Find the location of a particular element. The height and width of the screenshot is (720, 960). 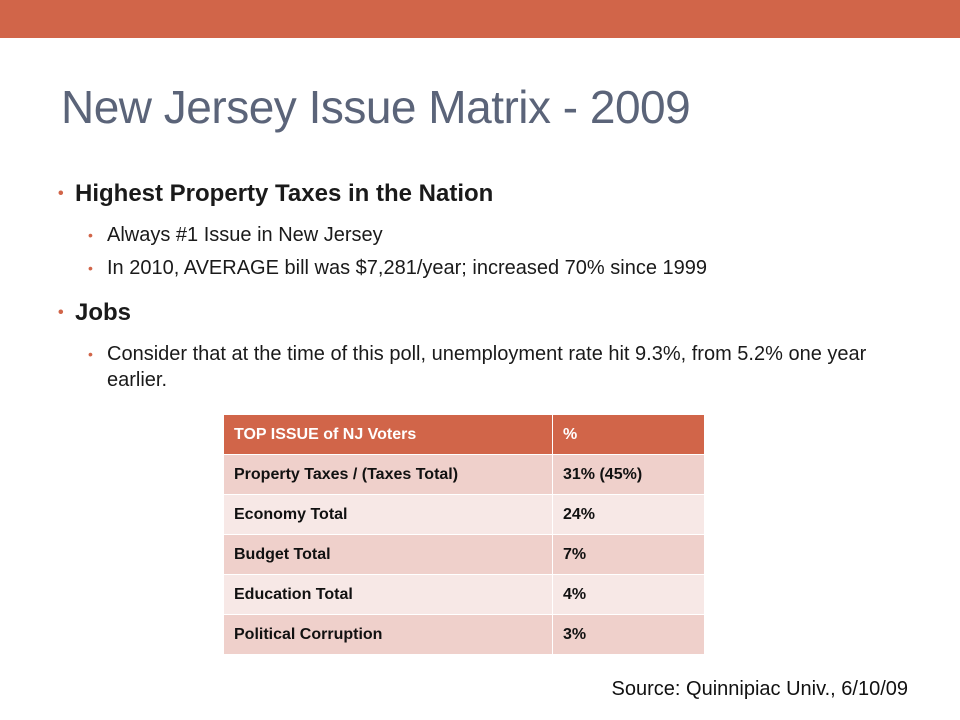

table-cell-issue: Property Taxes / (Taxes Total) is located at coordinates (388, 474).